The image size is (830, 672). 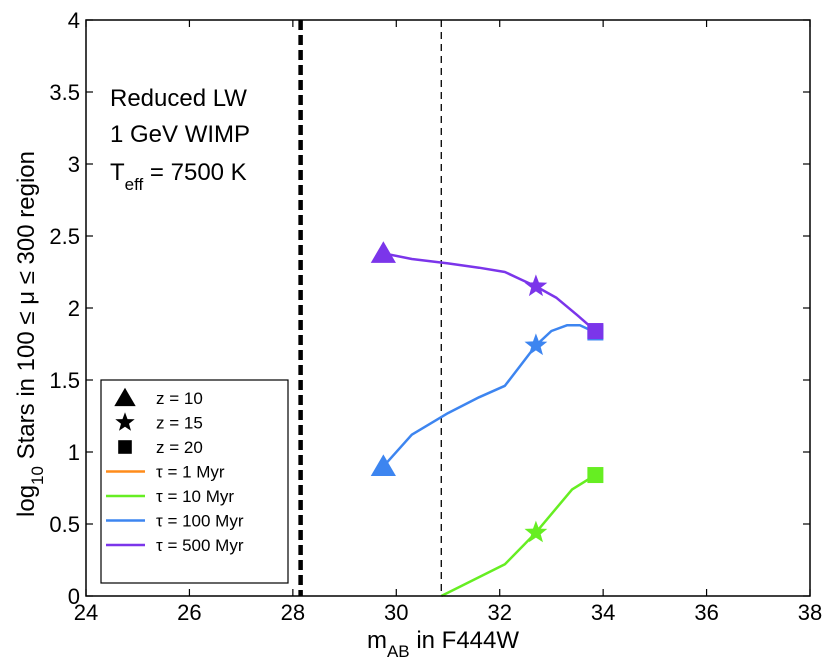 I want to click on legend-marker-triangle, so click(x=125, y=397).